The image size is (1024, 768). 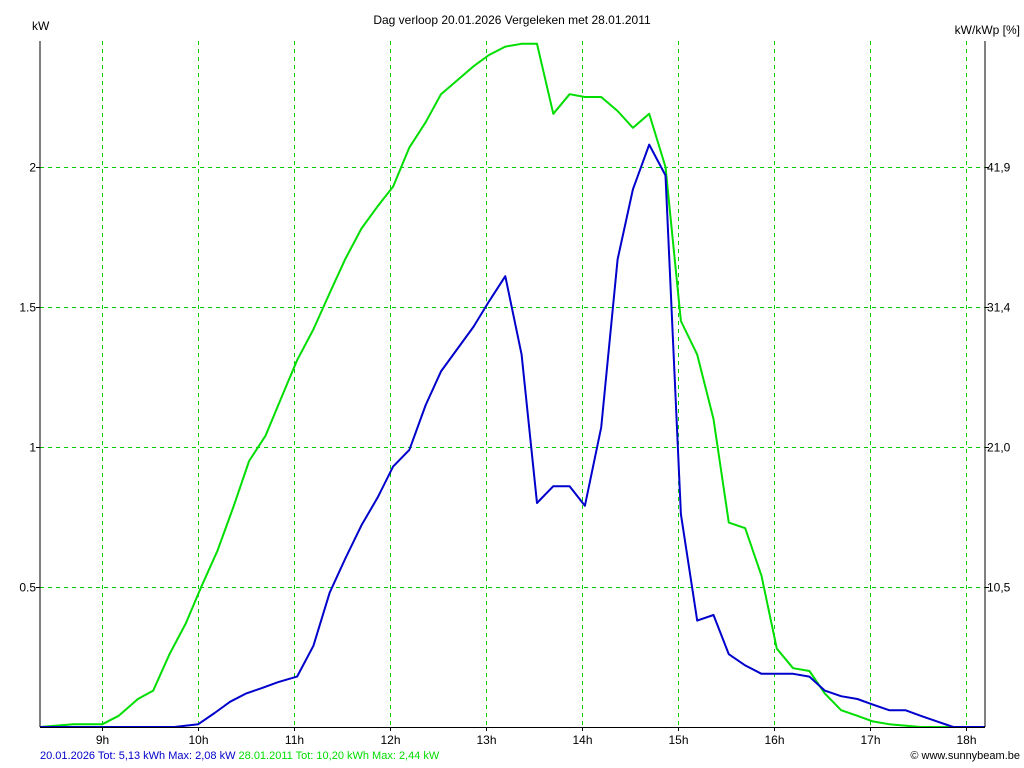 I want to click on x-tick-label: 15h, so click(x=678, y=740).